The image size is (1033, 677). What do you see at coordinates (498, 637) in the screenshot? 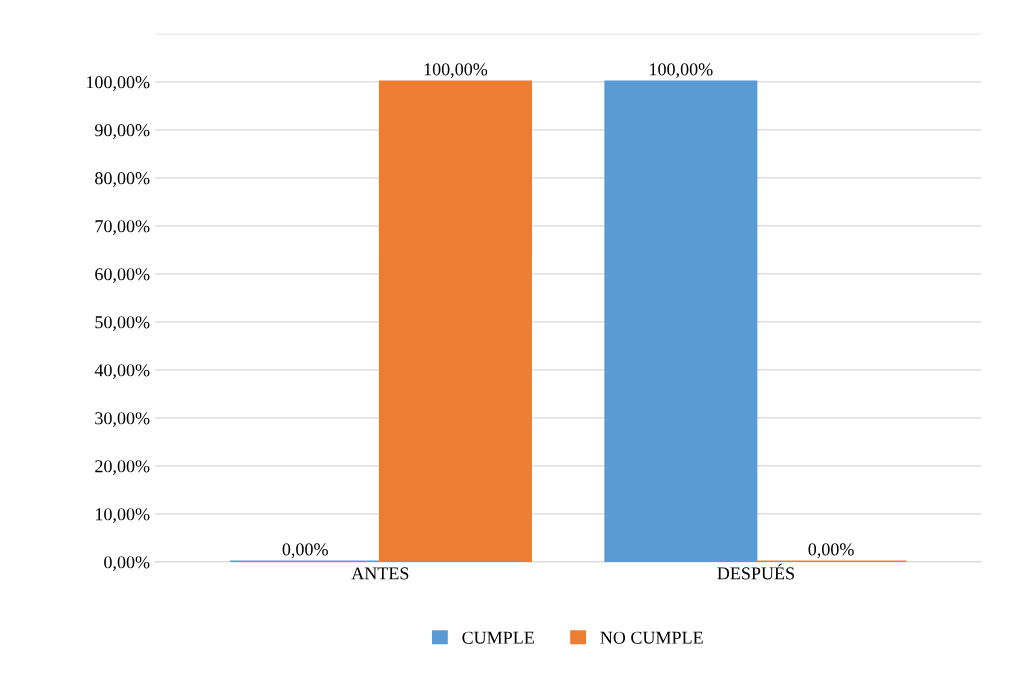
I see `legend-label: CUMPLE` at bounding box center [498, 637].